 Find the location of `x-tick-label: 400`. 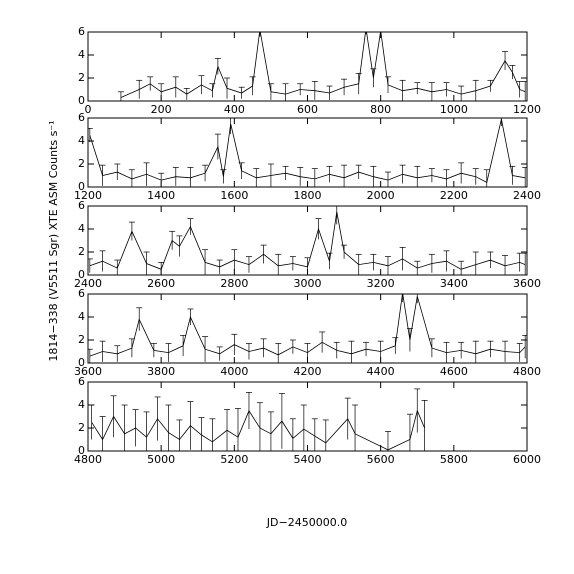

x-tick-label: 400 is located at coordinates (234, 109).